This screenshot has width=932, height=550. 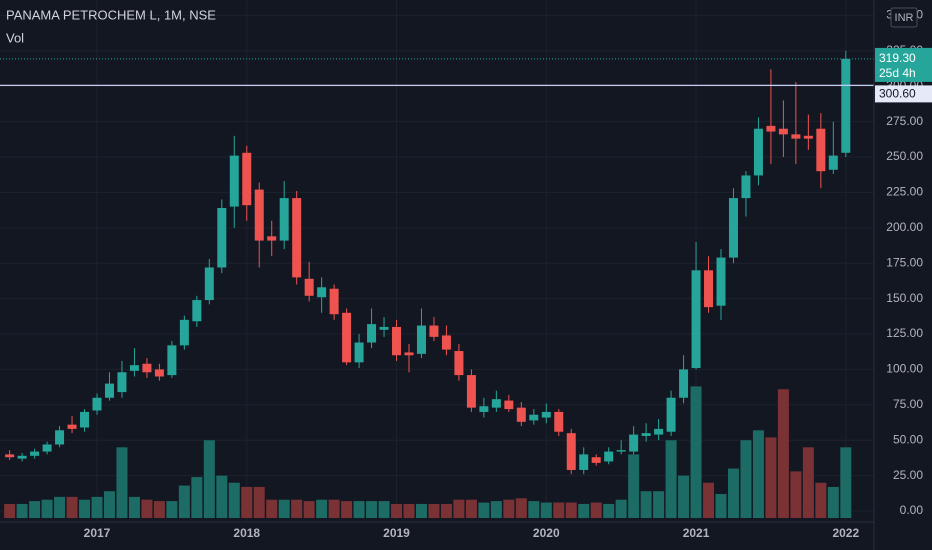 What do you see at coordinates (903, 64) in the screenshot?
I see `last-price-box` at bounding box center [903, 64].